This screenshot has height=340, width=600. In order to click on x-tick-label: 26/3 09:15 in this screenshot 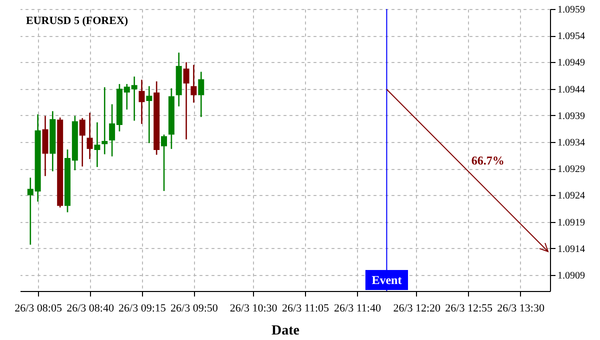, I will do `click(142, 308)`.